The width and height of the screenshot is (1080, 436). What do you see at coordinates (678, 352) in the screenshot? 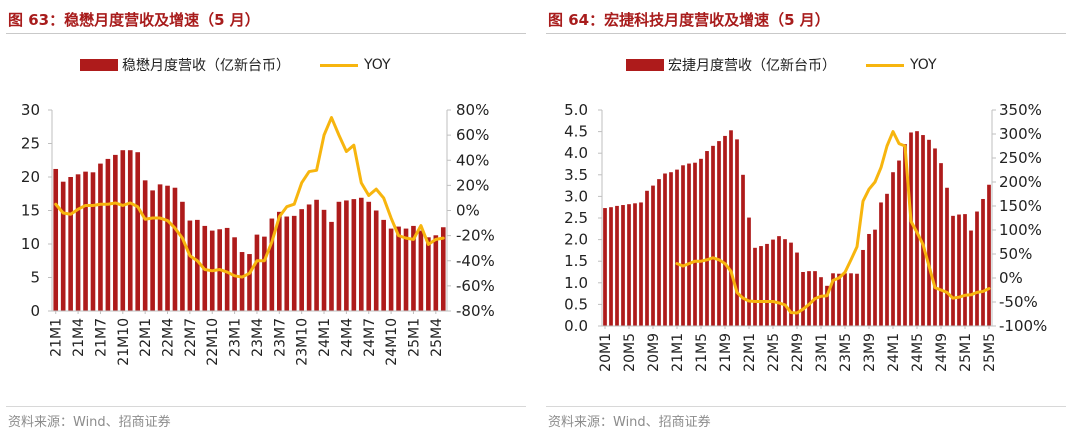
I see `x-tick-label: 21M1` at bounding box center [678, 352].